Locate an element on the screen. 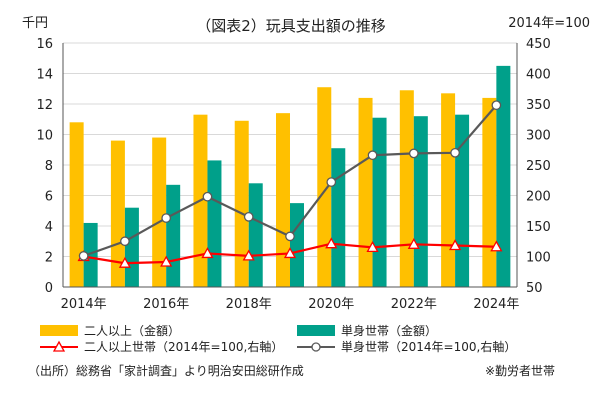 The image size is (600, 400). left-axis-unit: 千円 is located at coordinates (35, 23).